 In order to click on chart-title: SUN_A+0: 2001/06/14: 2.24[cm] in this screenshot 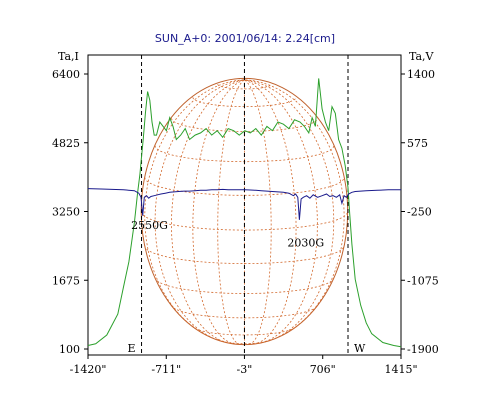, I will do `click(245, 38)`.